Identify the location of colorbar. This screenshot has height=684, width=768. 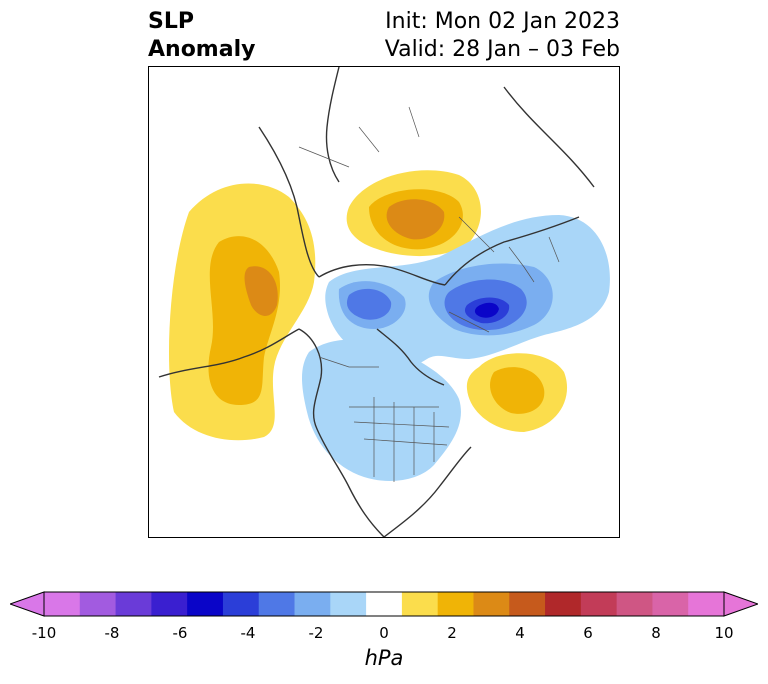
(384, 604).